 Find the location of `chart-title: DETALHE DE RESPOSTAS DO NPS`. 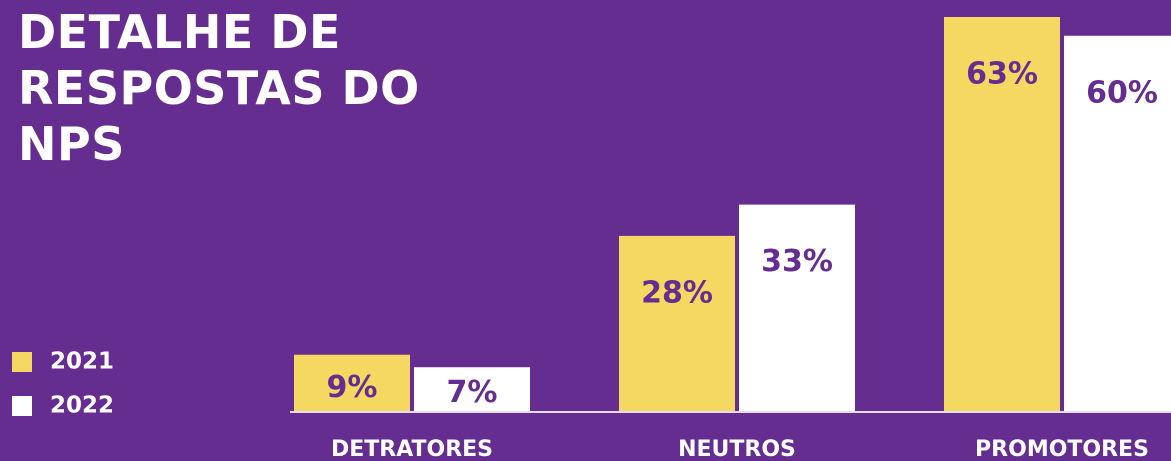

chart-title: DETALHE DE RESPOSTAS DO NPS is located at coordinates (219, 88).